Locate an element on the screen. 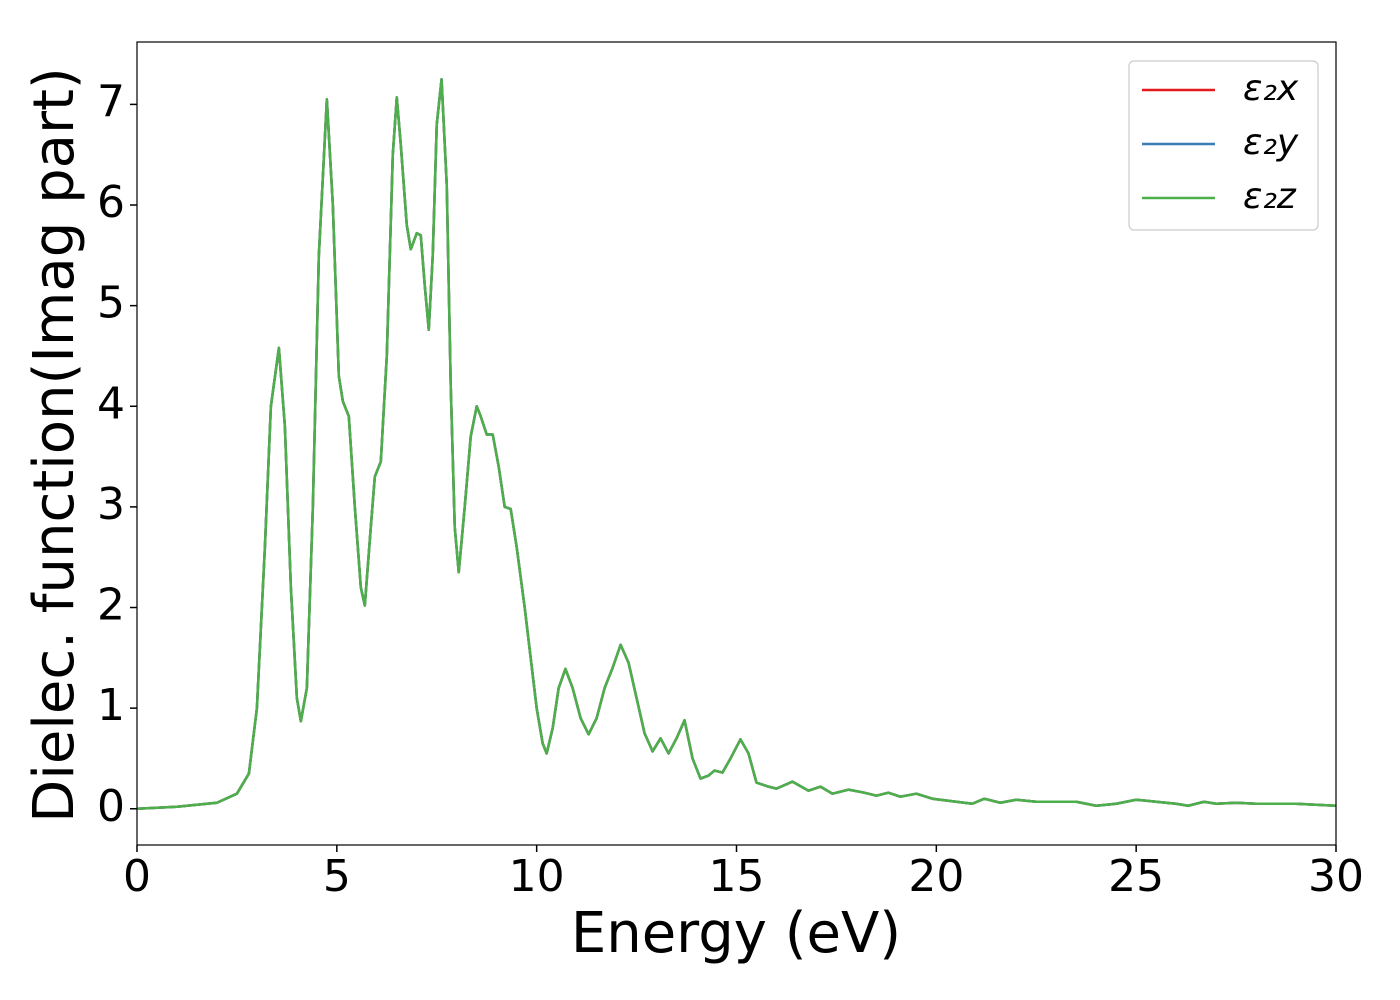 Image resolution: width=1400 pixels, height=1000 pixels. legend-box is located at coordinates (1223, 145).